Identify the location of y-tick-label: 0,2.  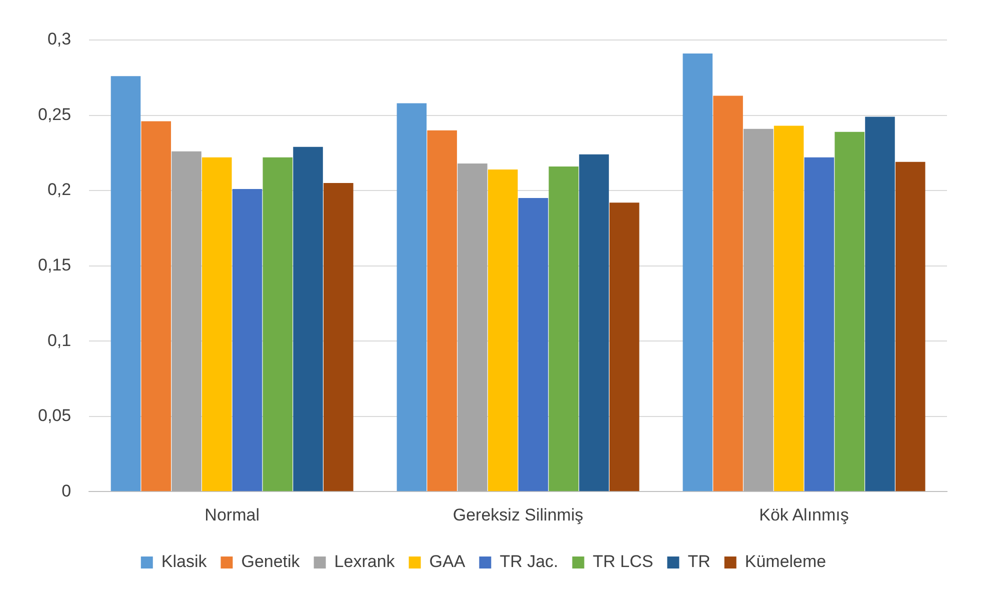
(59, 190).